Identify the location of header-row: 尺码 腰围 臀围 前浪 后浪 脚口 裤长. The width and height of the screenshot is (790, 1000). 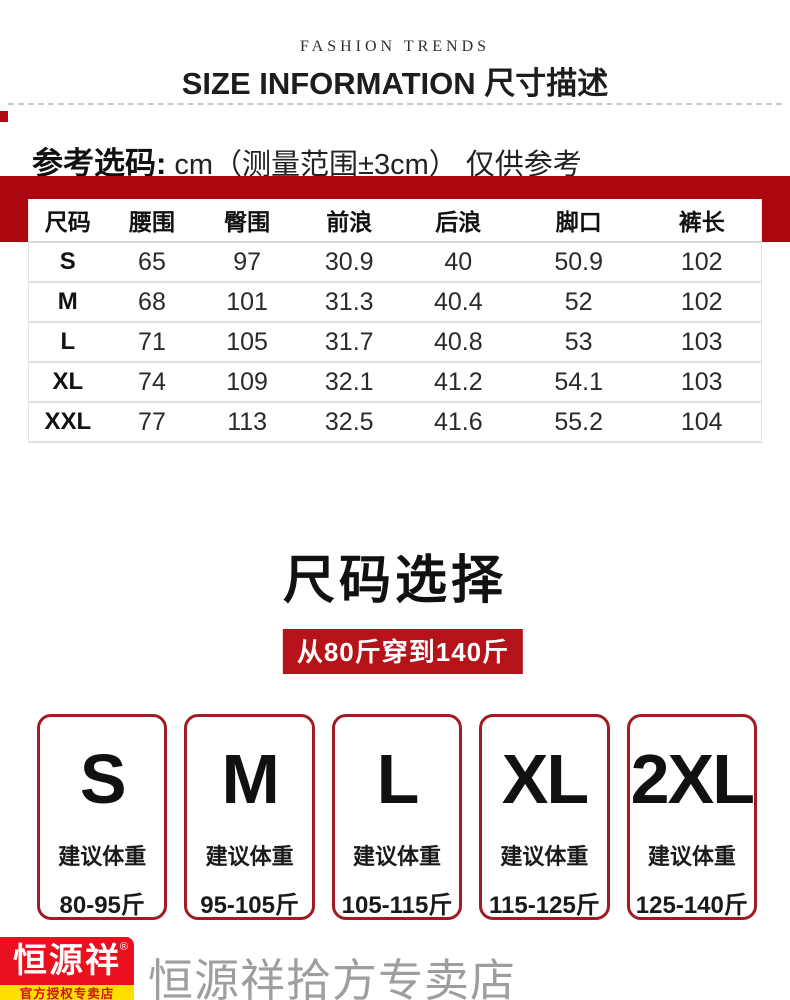
(395, 221).